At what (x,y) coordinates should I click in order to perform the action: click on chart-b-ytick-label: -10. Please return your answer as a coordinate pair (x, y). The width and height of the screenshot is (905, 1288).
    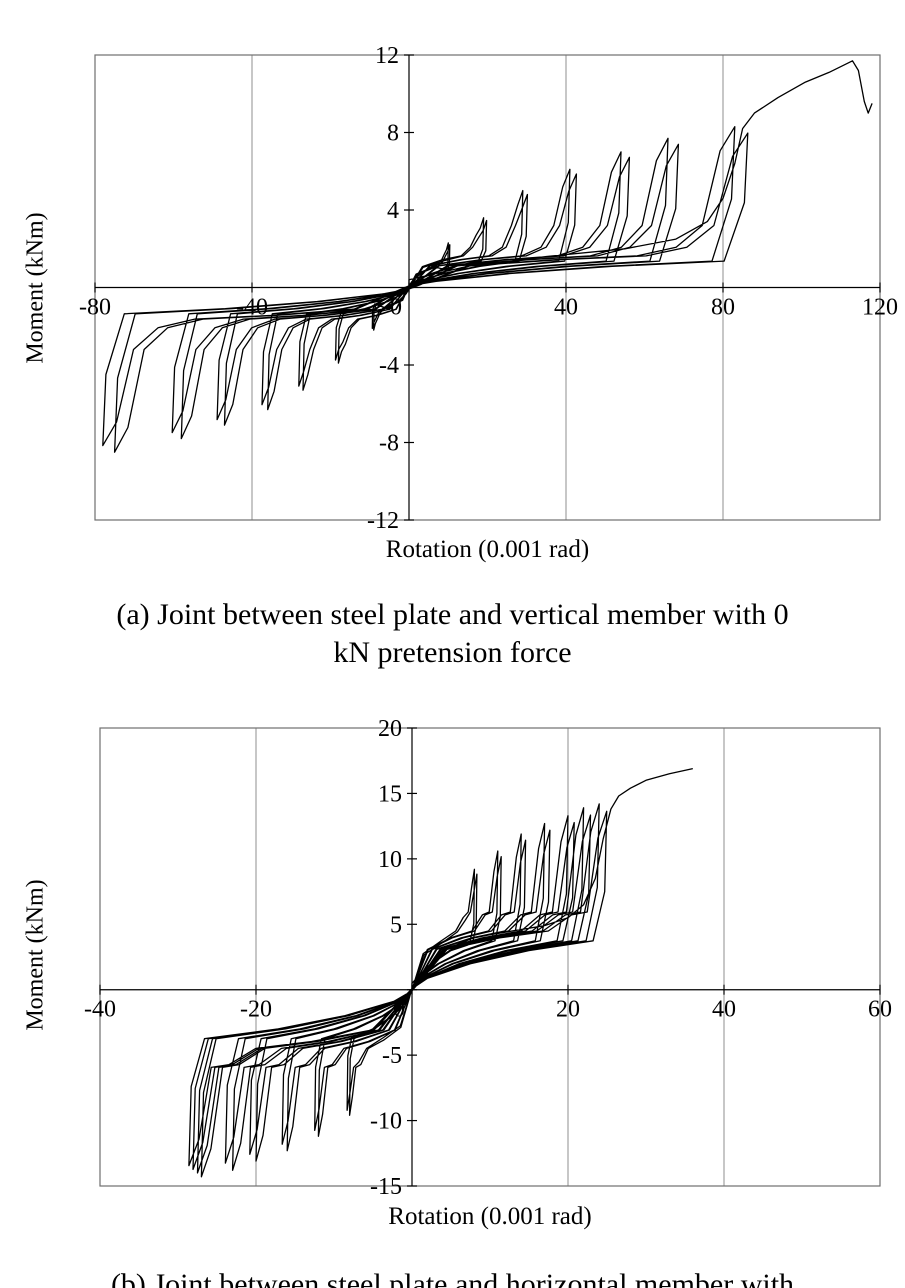
    Looking at the image, I should click on (386, 1122).